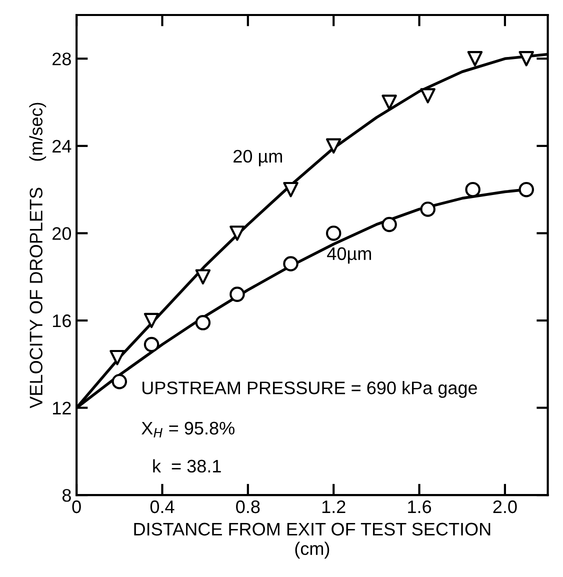  I want to click on x-tick-label: 0.4, so click(162, 507).